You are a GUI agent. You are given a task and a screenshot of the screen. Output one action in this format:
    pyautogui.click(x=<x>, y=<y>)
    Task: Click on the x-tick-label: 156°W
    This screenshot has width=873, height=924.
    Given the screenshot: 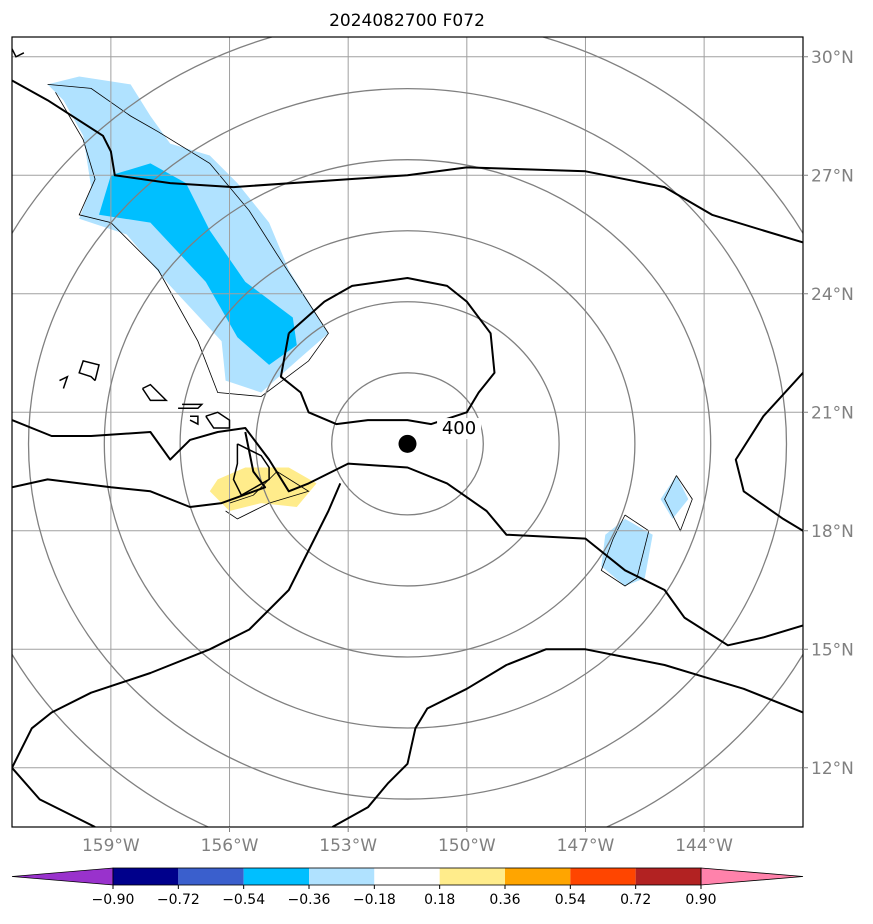 What is the action you would take?
    pyautogui.click(x=230, y=846)
    